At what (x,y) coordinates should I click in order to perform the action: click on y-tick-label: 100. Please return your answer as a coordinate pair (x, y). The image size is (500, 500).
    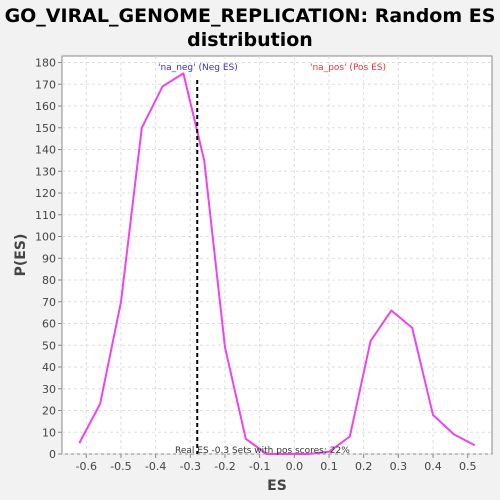
    Looking at the image, I should click on (45, 237).